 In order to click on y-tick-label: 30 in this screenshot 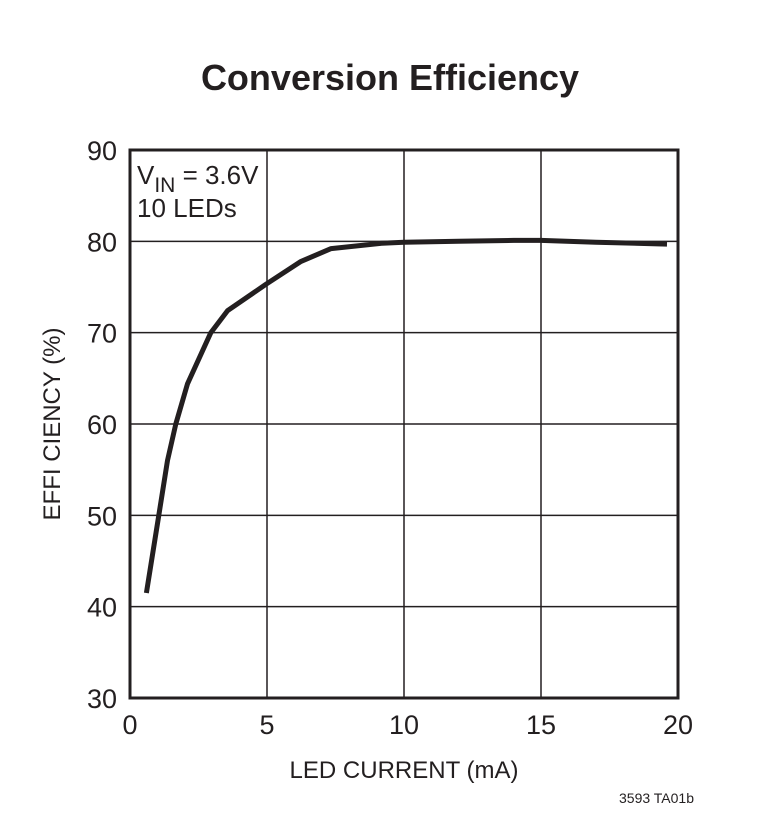, I will do `click(102, 699)`.